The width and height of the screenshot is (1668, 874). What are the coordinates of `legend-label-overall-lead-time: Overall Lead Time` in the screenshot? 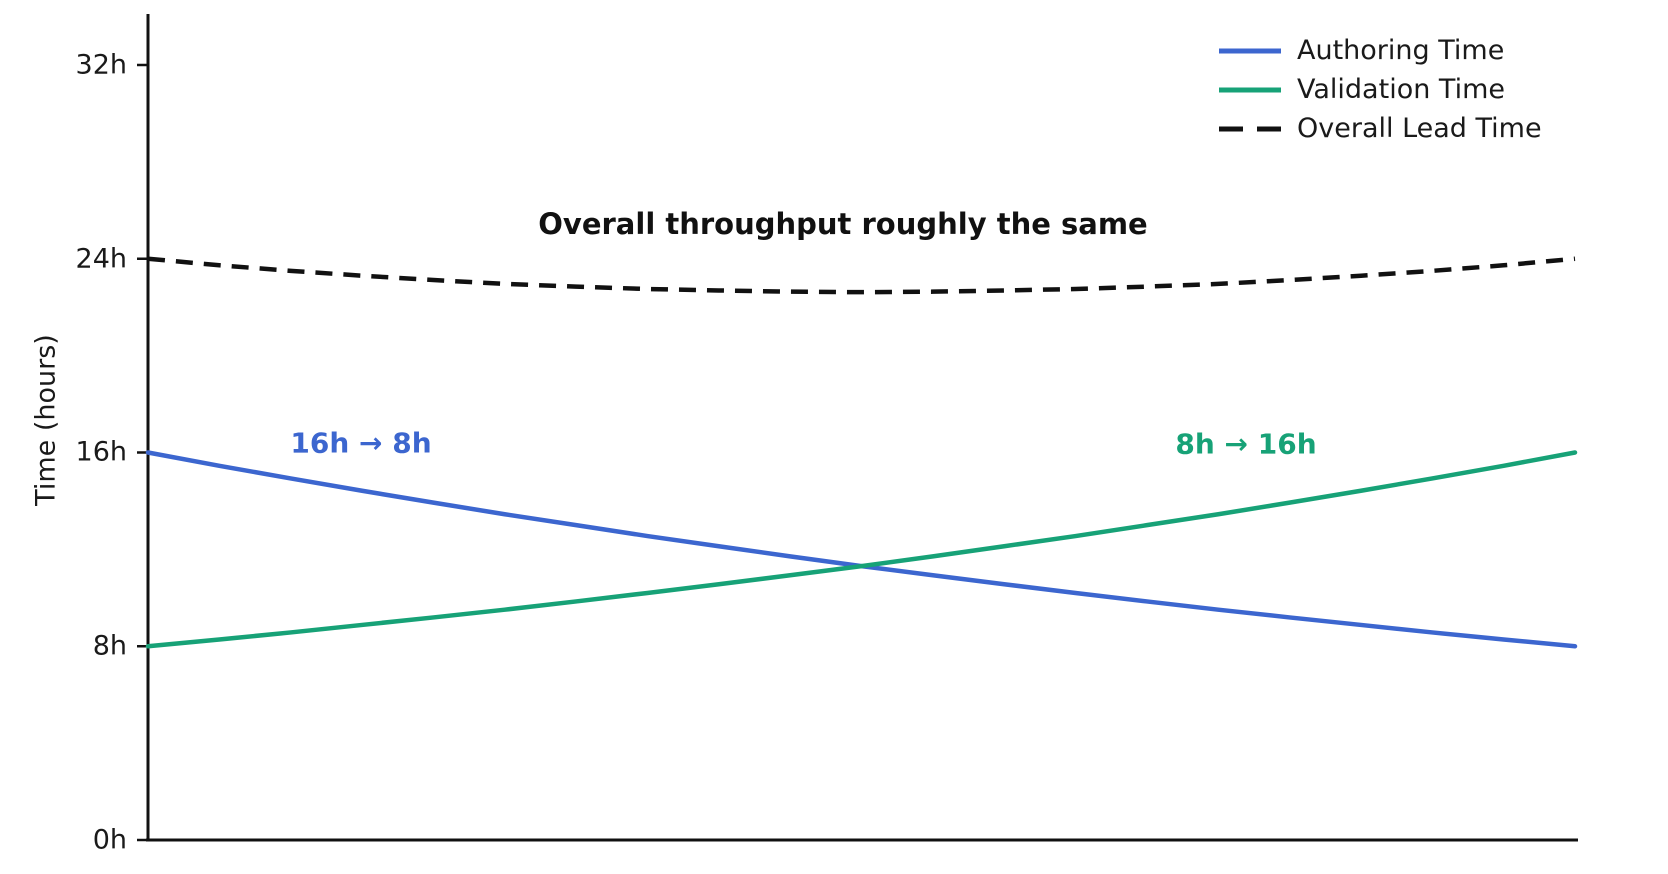 It's located at (1419, 128).